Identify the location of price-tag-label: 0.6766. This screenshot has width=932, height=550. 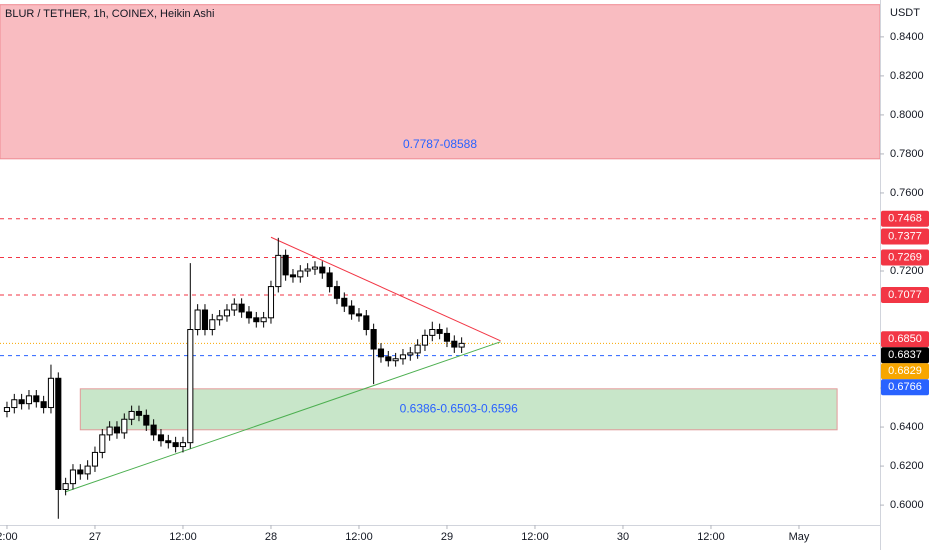
(905, 387).